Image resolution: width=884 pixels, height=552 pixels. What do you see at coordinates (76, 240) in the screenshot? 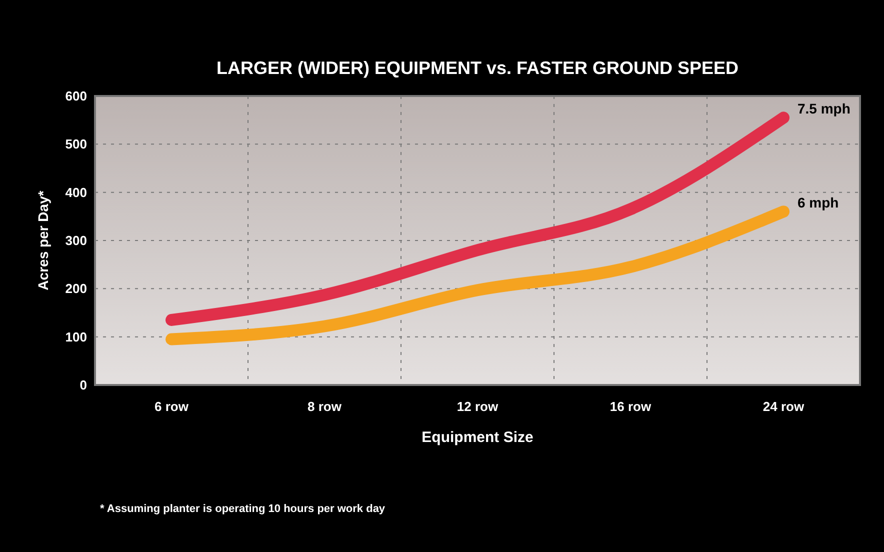
I see `y-tick-label: 300` at bounding box center [76, 240].